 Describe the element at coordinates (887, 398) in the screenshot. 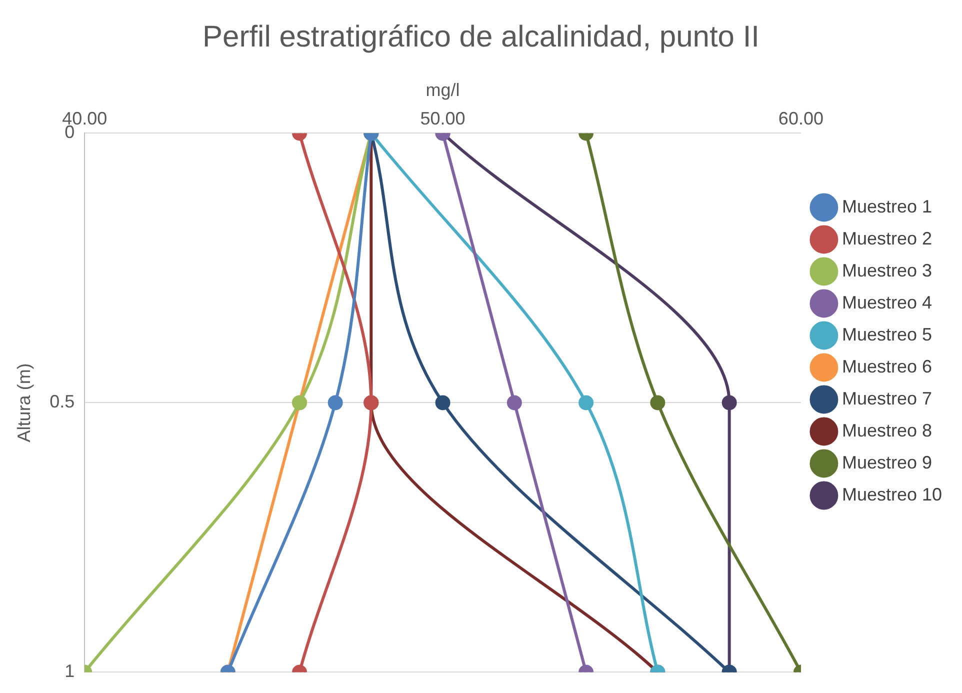

I see `legend-label: Muestreo 7` at that location.